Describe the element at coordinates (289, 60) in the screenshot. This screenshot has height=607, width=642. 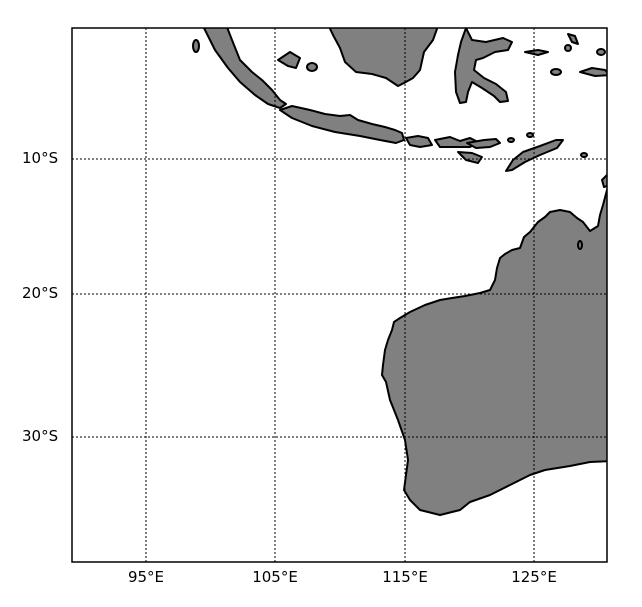
I see `bangka-island` at that location.